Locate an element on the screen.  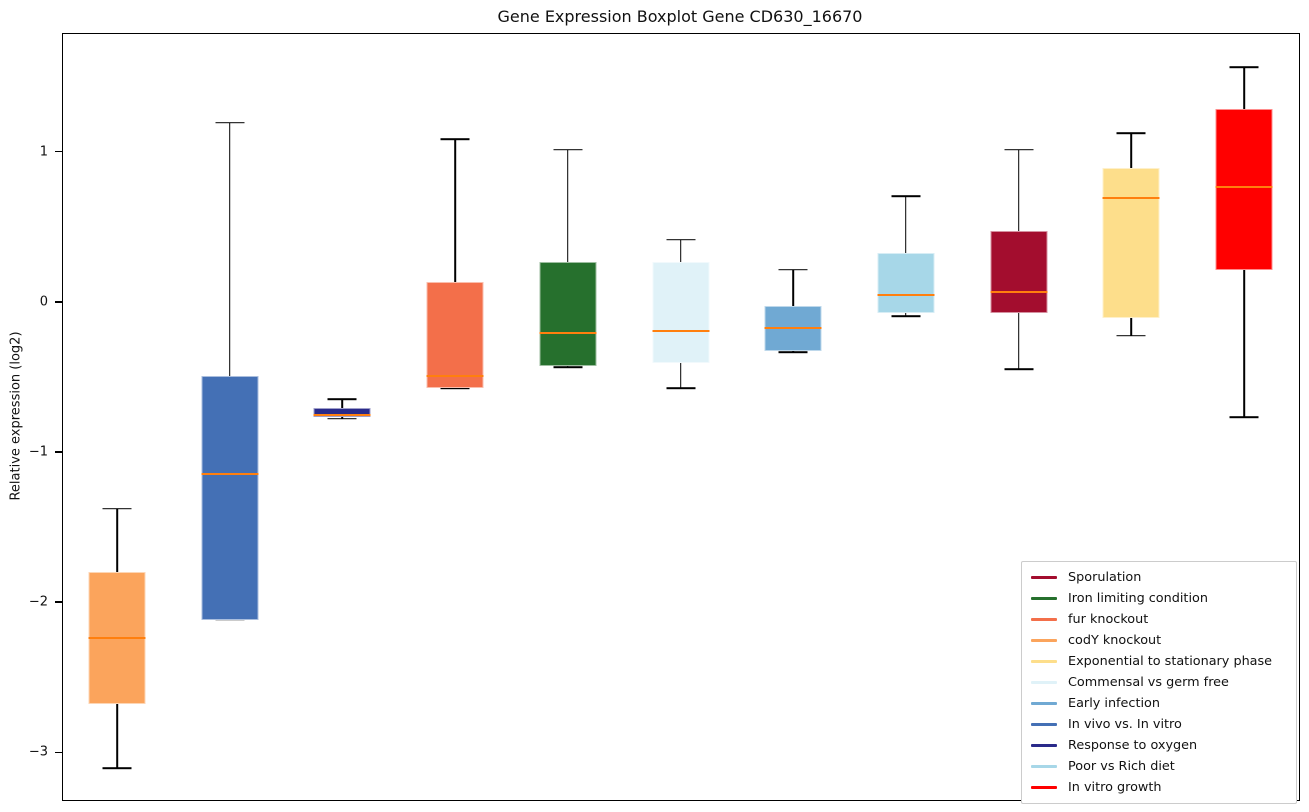
y-tick-label: −1 is located at coordinates (38, 452).